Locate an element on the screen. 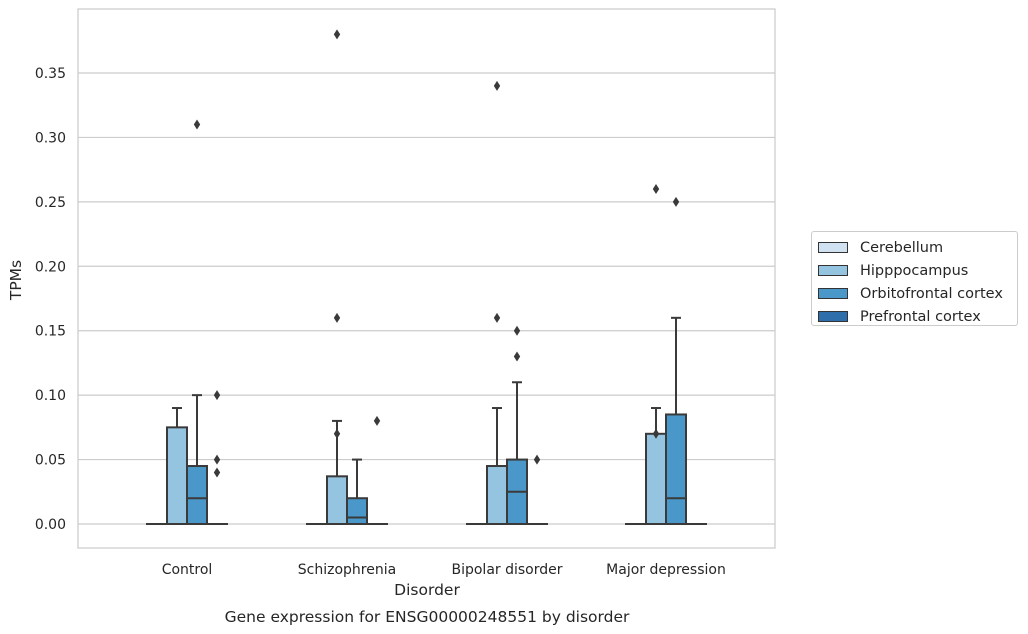 The height and width of the screenshot is (634, 1028). legend-item: Cerebellum is located at coordinates (917, 247).